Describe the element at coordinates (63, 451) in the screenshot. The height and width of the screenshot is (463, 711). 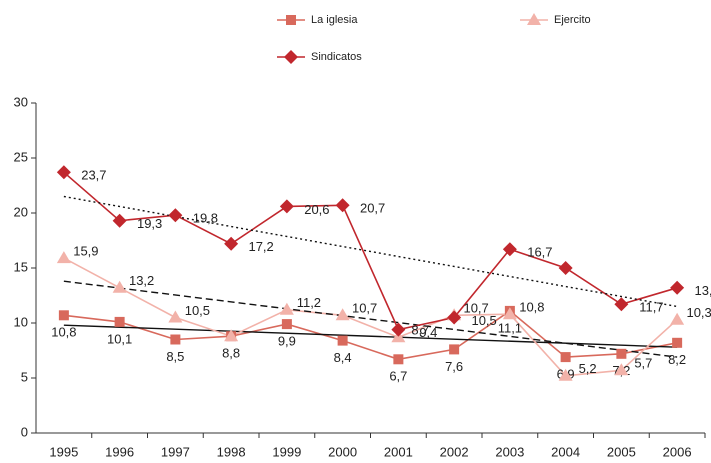
I see `x-tick-label: 1995` at that location.